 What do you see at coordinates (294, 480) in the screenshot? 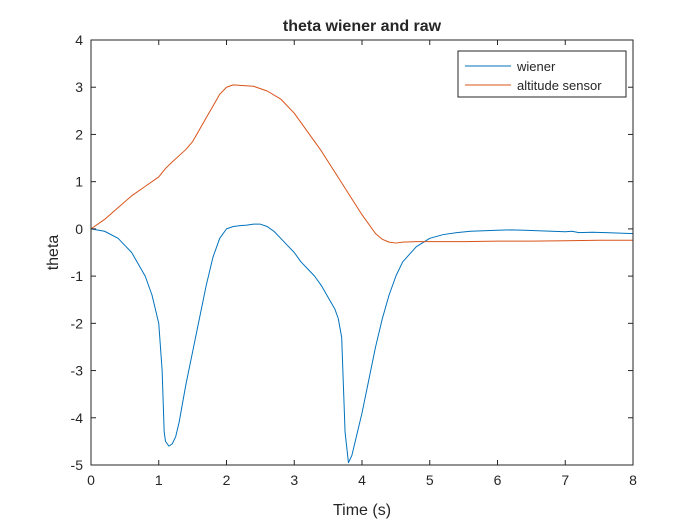
I see `x-tick-label: 3` at bounding box center [294, 480].